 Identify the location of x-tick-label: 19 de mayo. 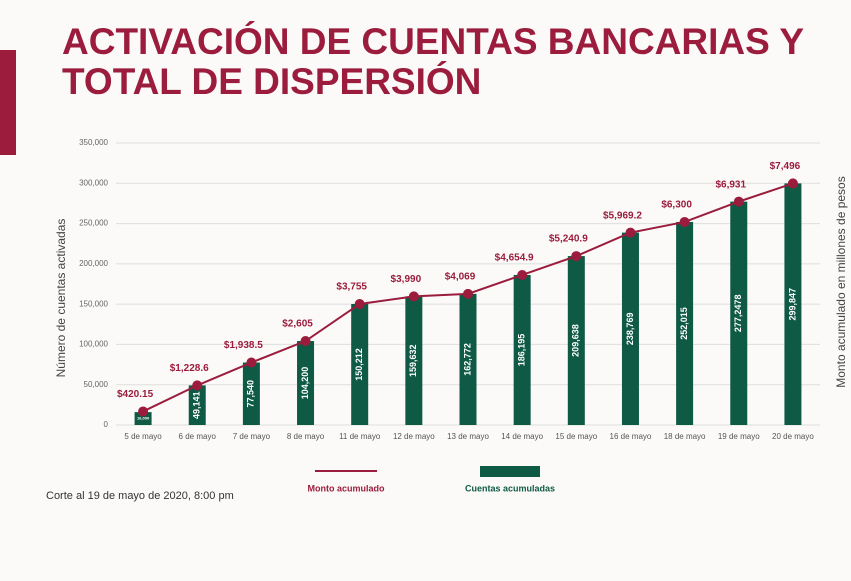
(739, 436).